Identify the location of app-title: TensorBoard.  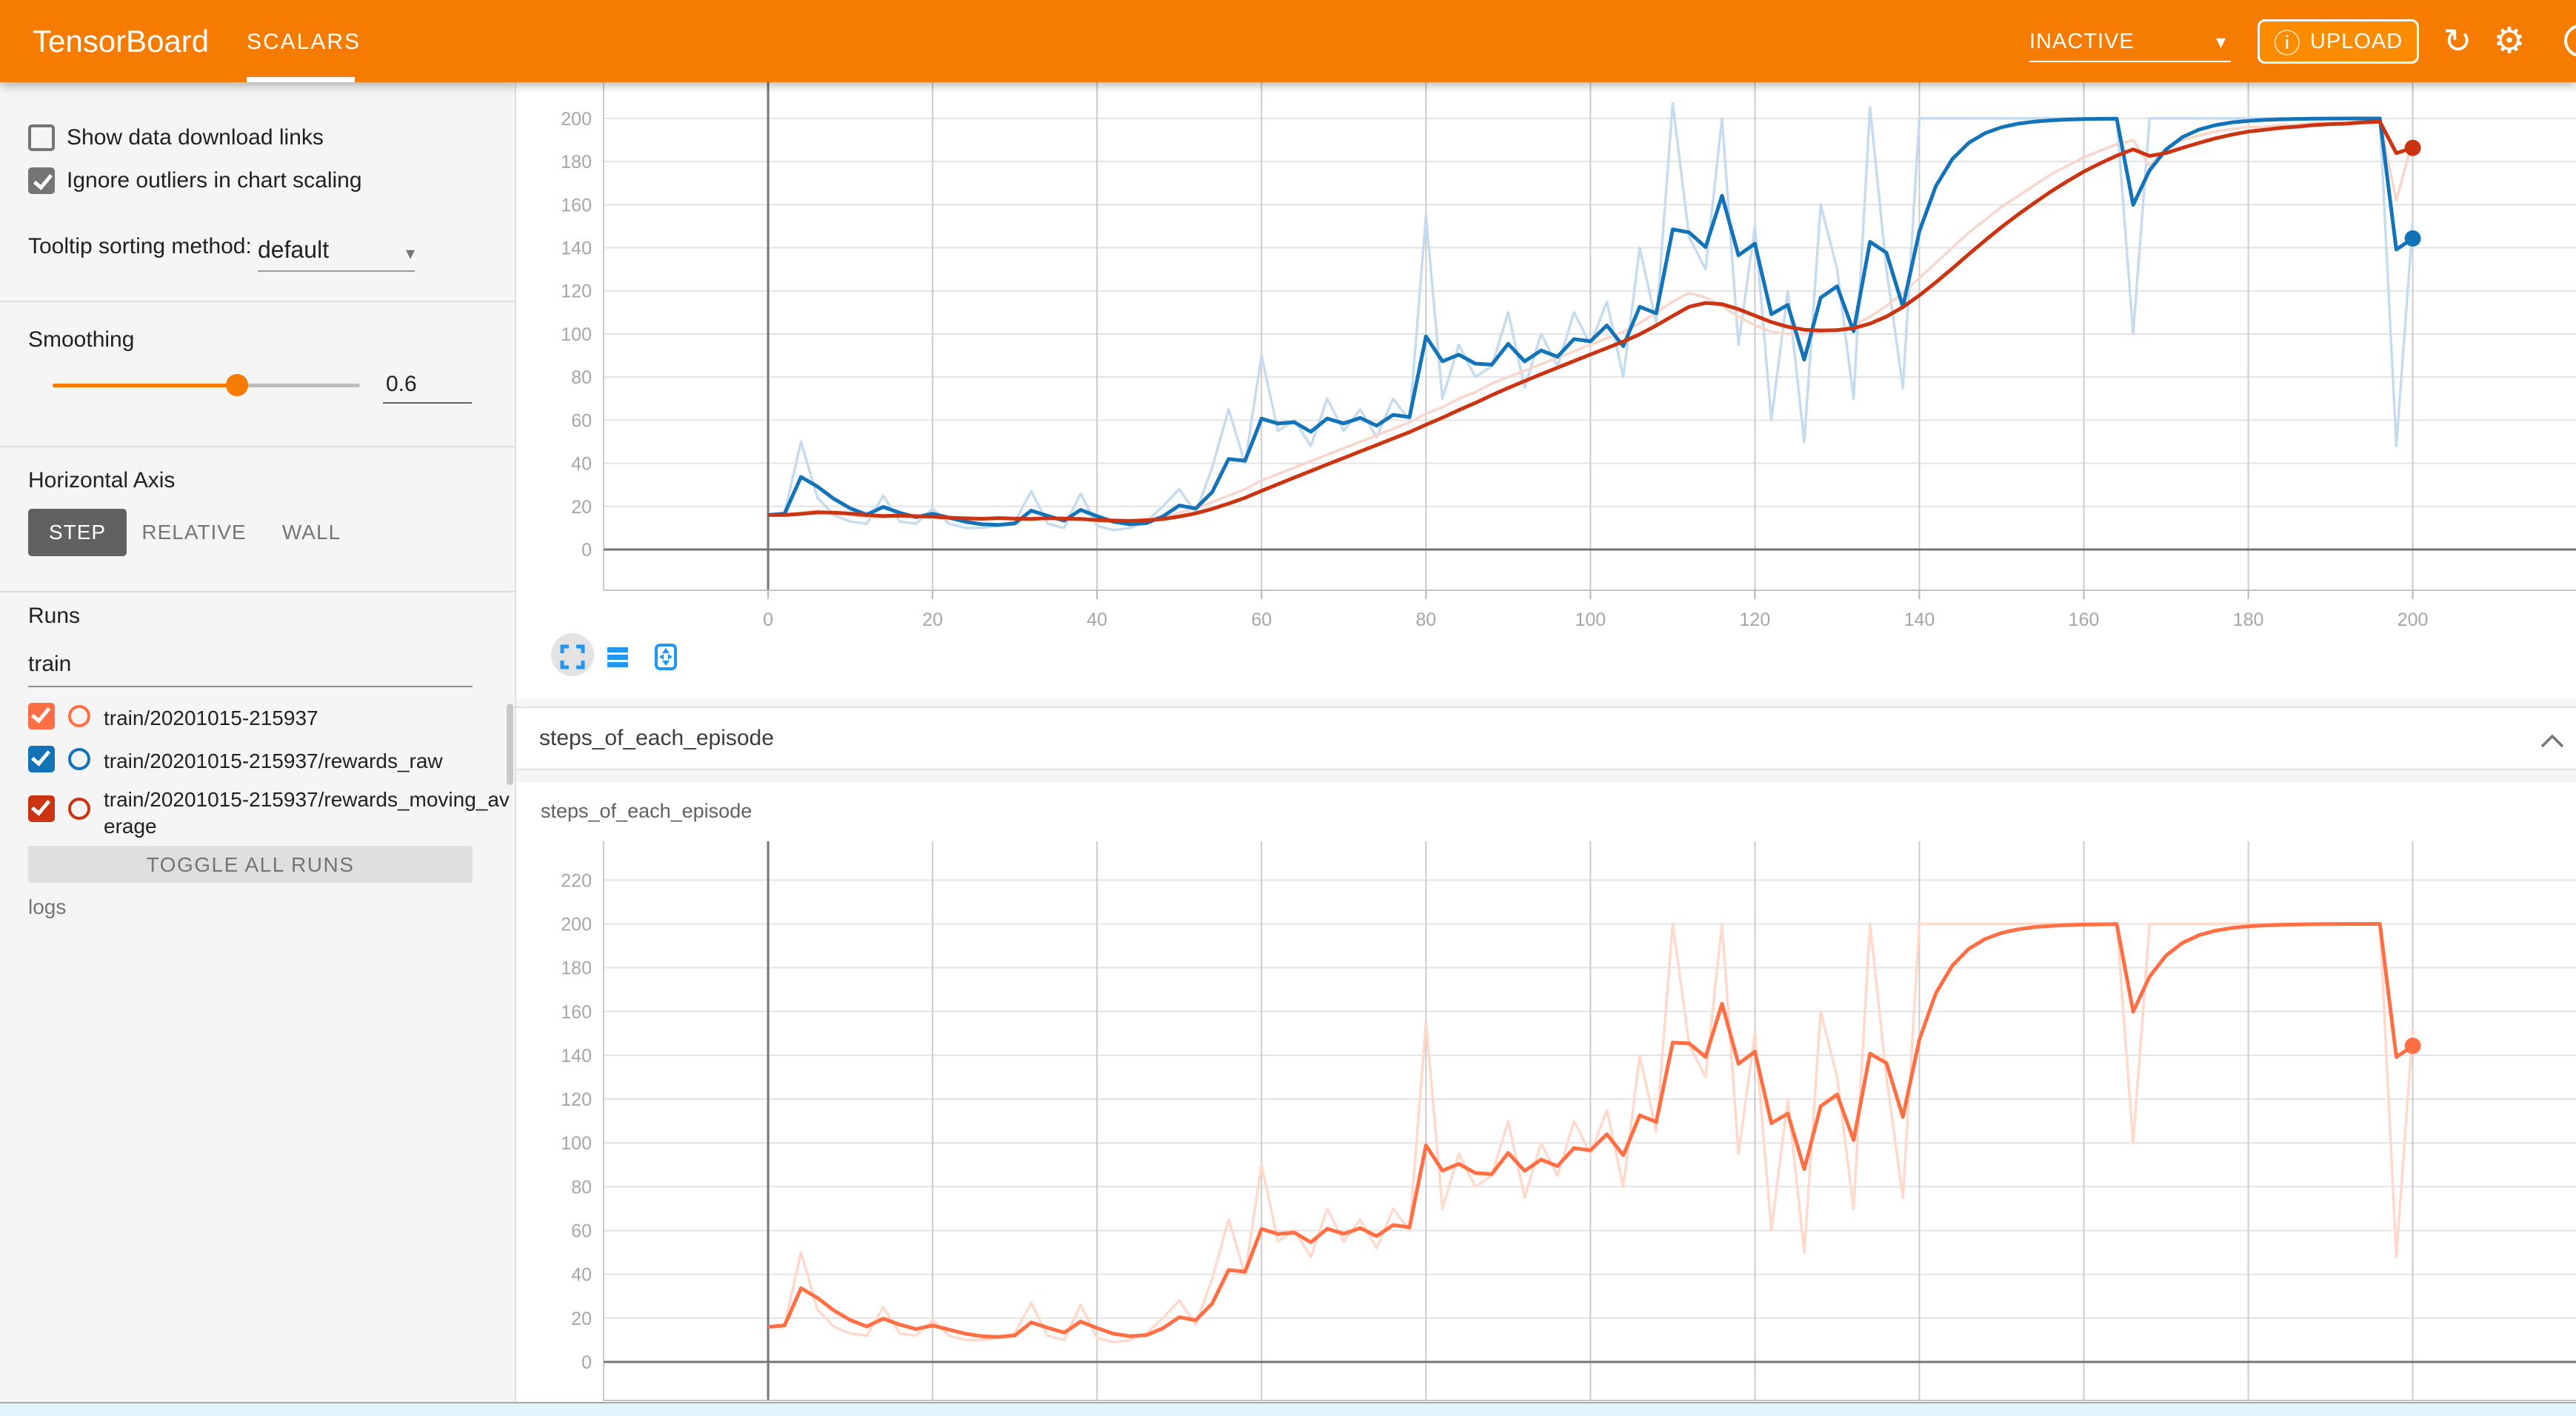
(121, 41).